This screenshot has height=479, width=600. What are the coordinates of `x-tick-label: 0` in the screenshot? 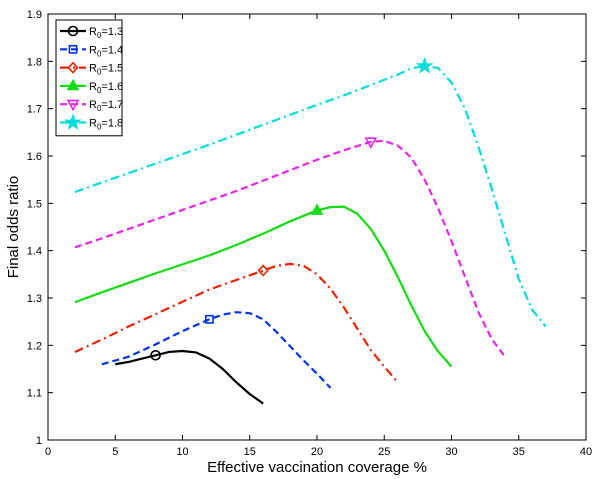 It's located at (48, 452).